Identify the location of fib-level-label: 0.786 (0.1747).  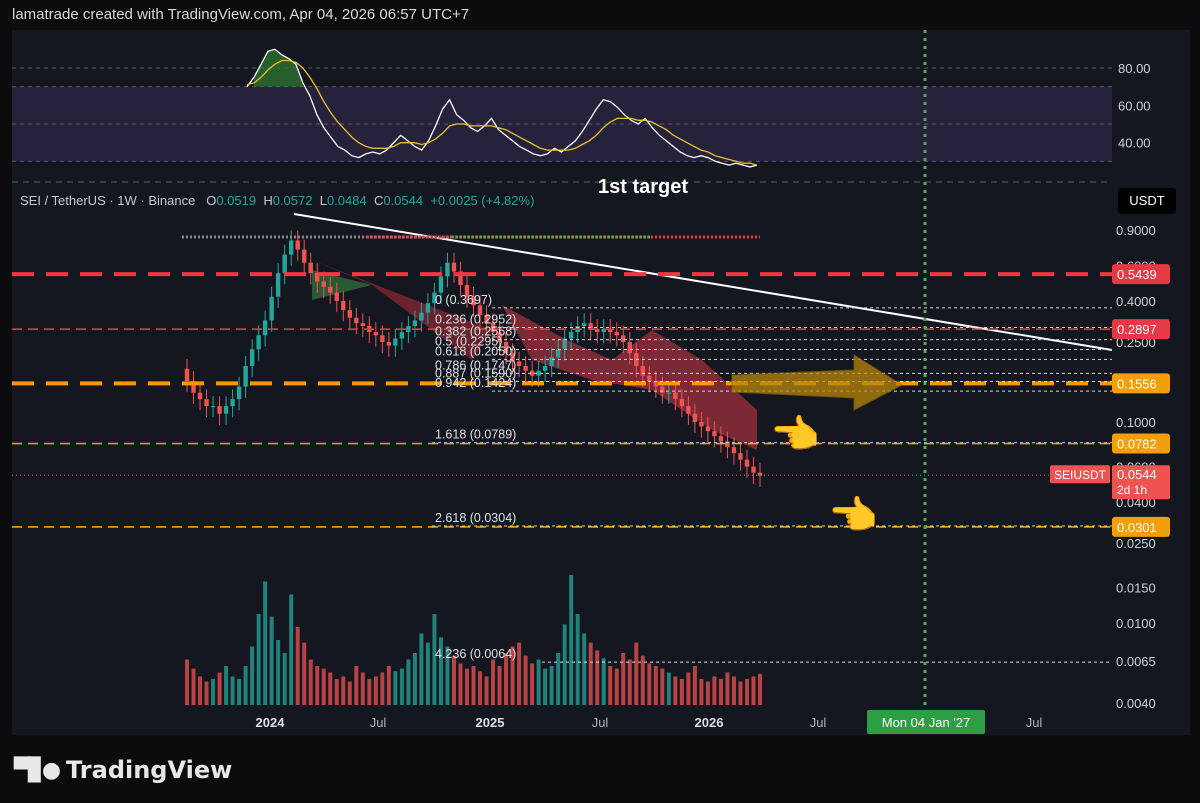
(475, 365).